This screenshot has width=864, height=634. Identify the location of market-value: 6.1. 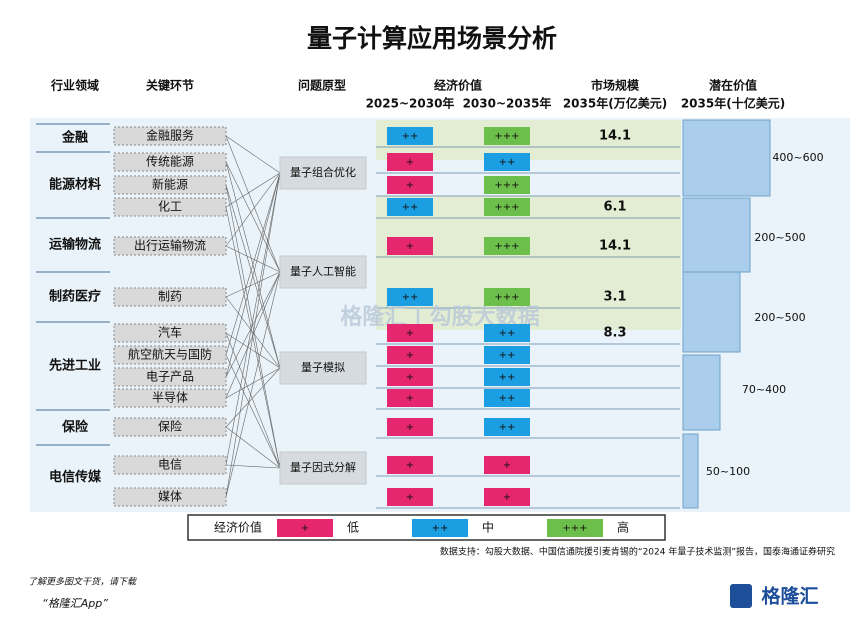
(614, 207).